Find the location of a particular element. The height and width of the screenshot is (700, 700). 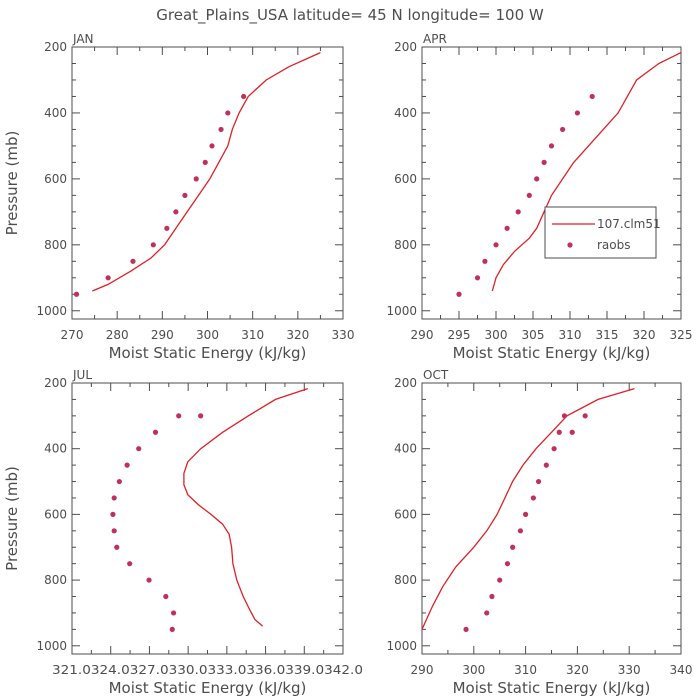

legend: 107.clm51 raobs is located at coordinates (602, 232).